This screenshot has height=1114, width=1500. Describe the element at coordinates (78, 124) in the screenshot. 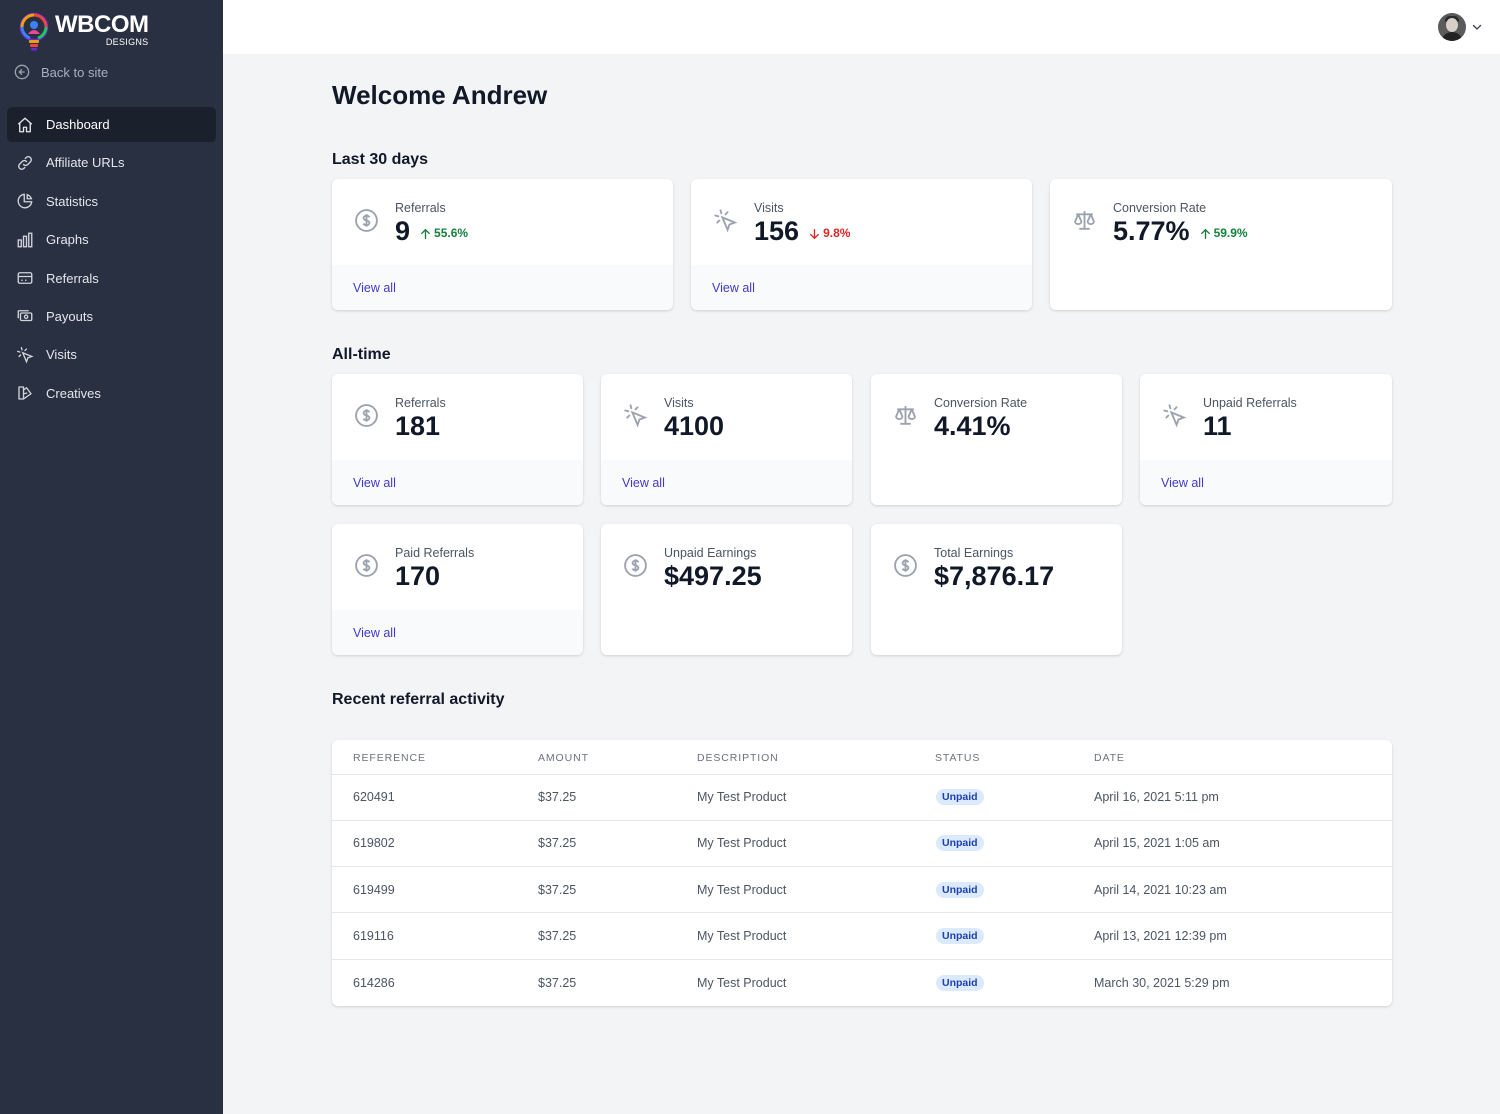

I see `sidebar-item-label: Dashboard` at that location.